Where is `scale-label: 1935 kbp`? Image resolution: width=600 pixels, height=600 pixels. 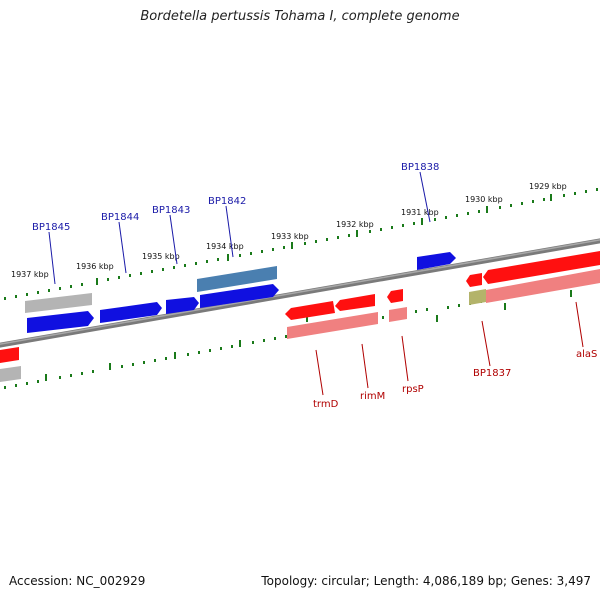 scale-label: 1935 kbp is located at coordinates (161, 256).